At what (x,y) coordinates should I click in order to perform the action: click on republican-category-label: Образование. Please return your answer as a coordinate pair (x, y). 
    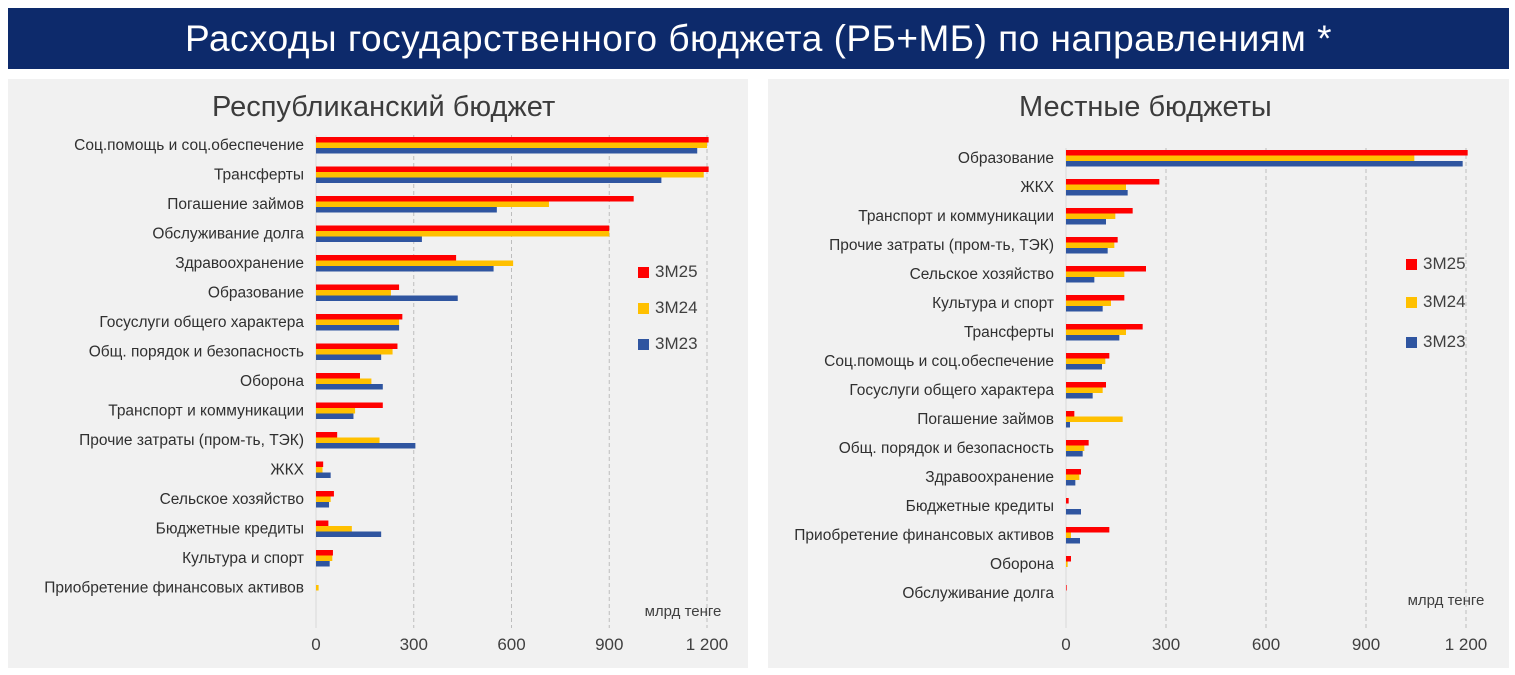
    Looking at the image, I should click on (256, 293).